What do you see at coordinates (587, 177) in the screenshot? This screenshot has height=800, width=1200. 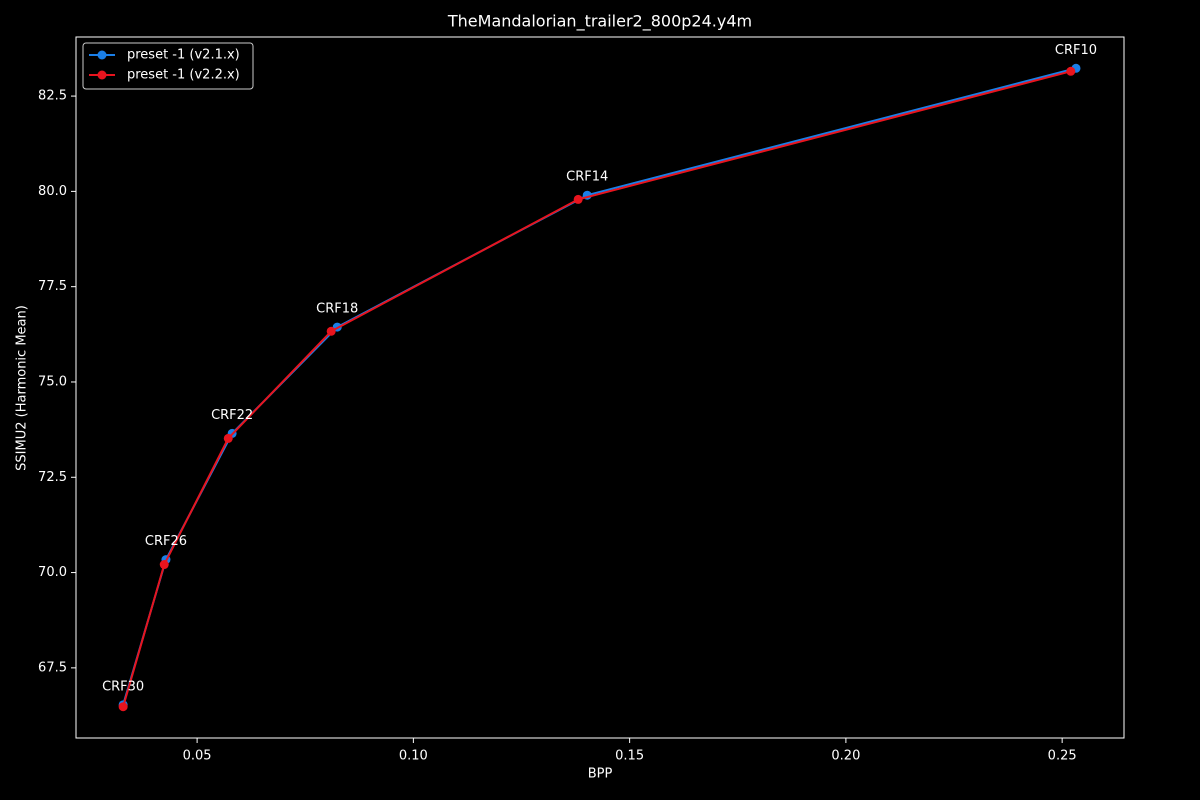 I see `point-label: CRF14` at bounding box center [587, 177].